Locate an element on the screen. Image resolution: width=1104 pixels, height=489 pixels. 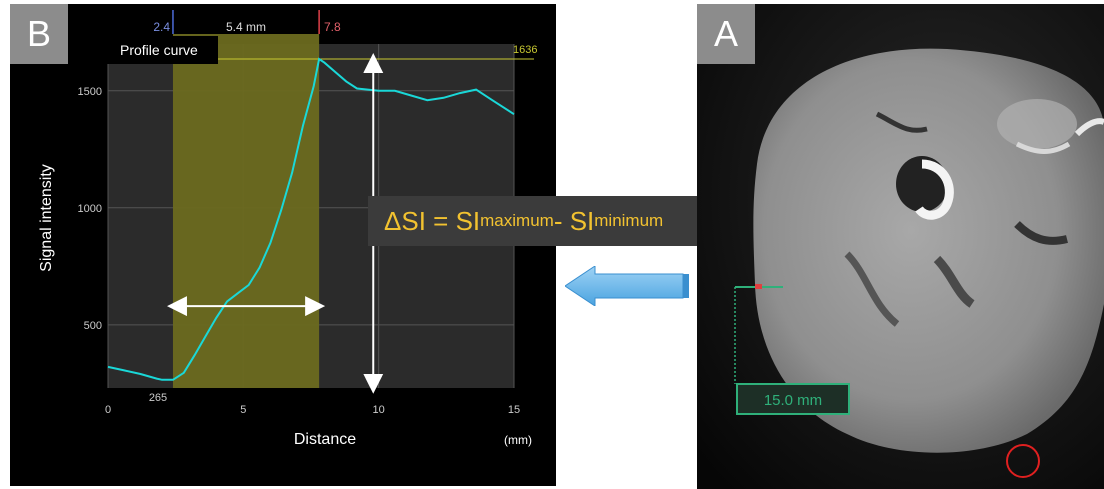
x-axis-unit: (mm) is located at coordinates (518, 440).